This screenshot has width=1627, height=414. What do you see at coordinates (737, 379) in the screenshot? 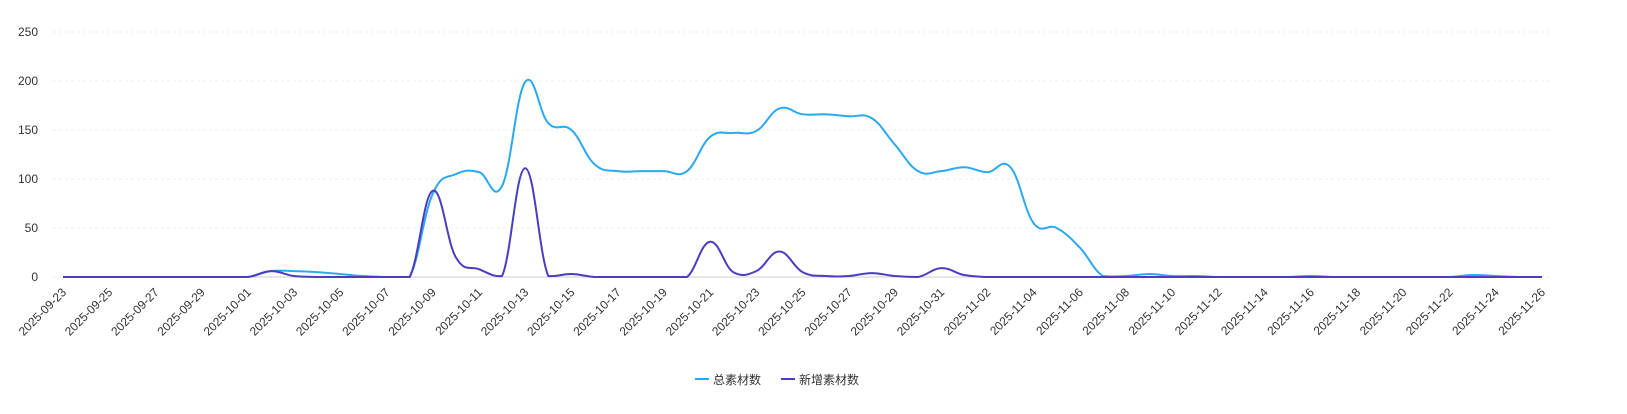
I see `legend-label: 总素材数` at bounding box center [737, 379].